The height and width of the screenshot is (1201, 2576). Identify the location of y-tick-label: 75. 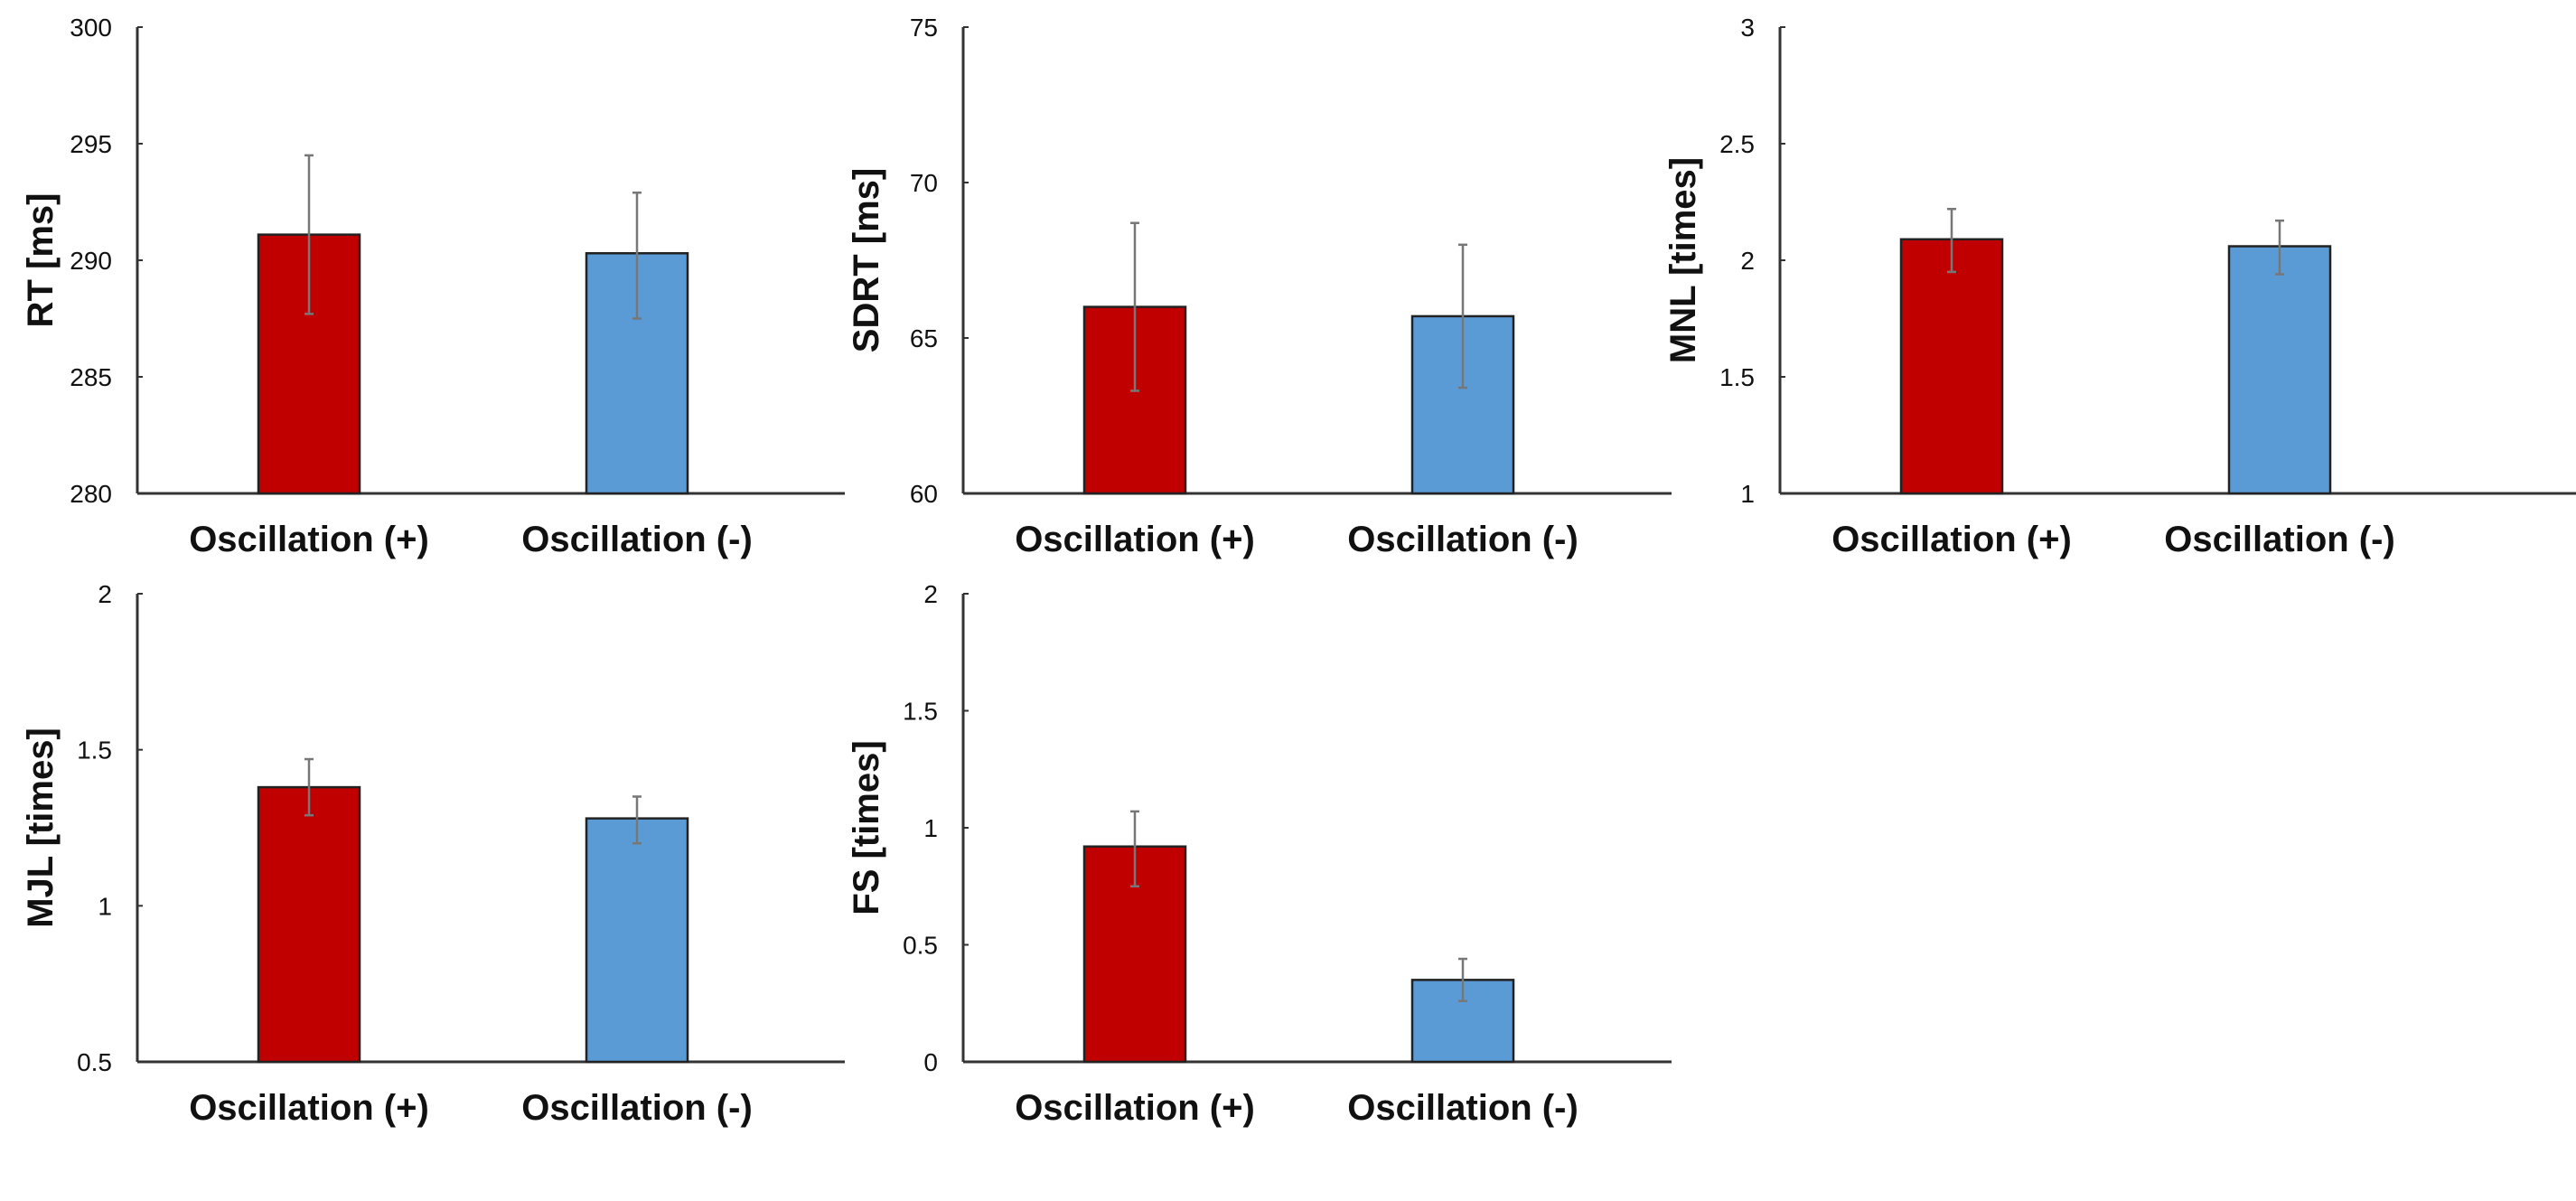
(924, 28).